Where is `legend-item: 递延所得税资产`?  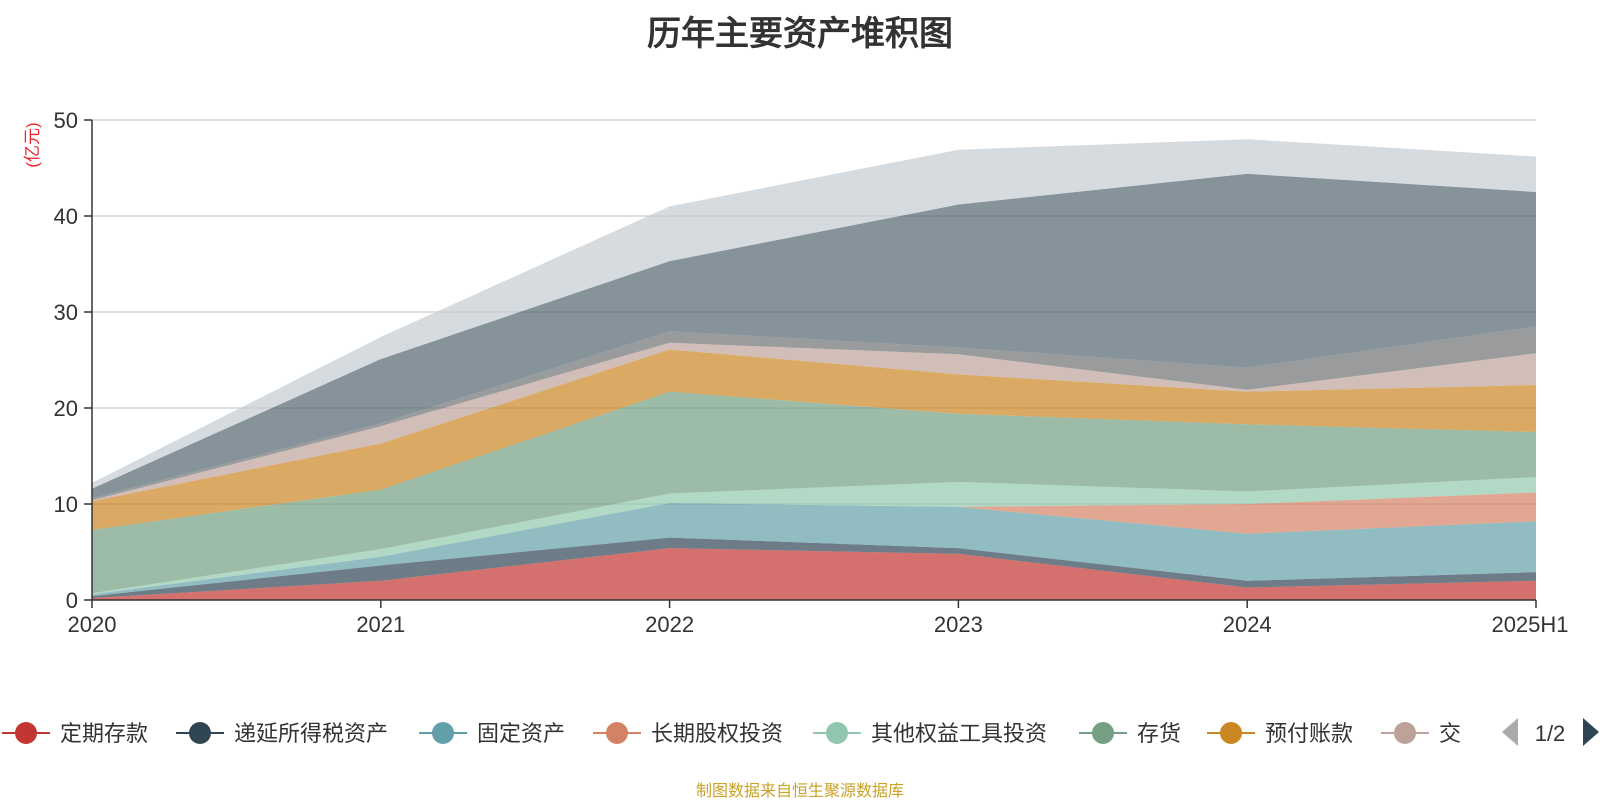 legend-item: 递延所得税资产 is located at coordinates (282, 734).